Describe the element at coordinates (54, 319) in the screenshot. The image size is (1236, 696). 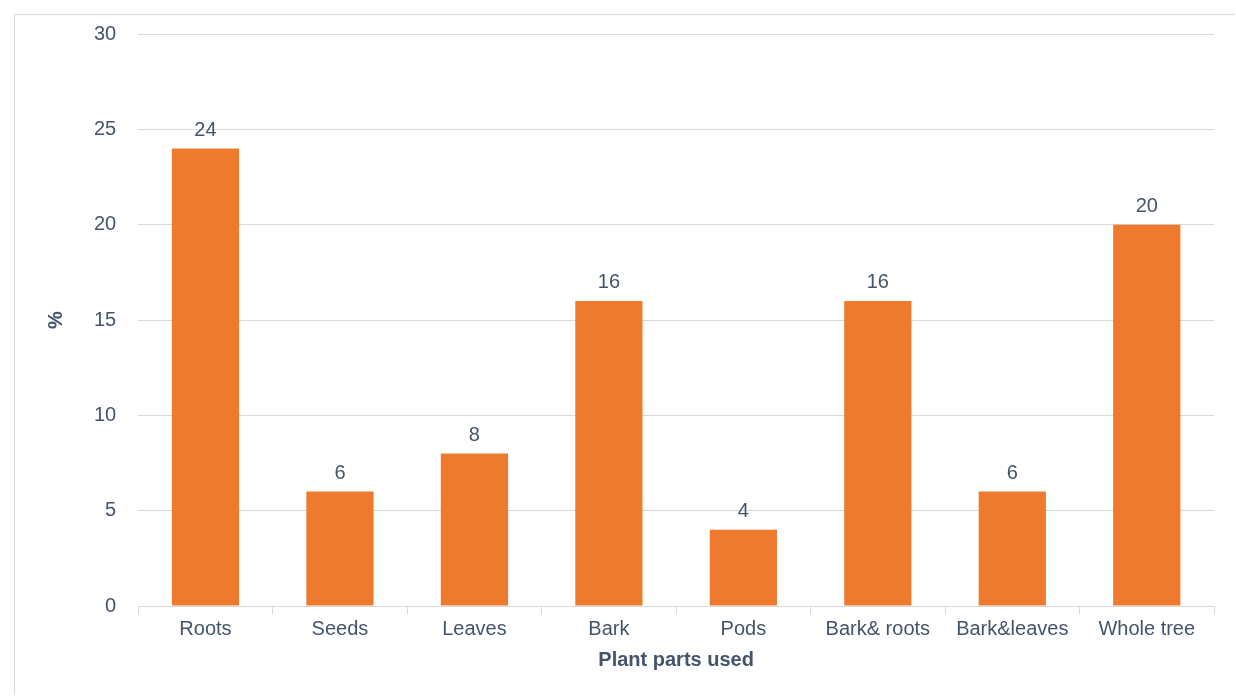
I see `y-axis-title: %` at that location.